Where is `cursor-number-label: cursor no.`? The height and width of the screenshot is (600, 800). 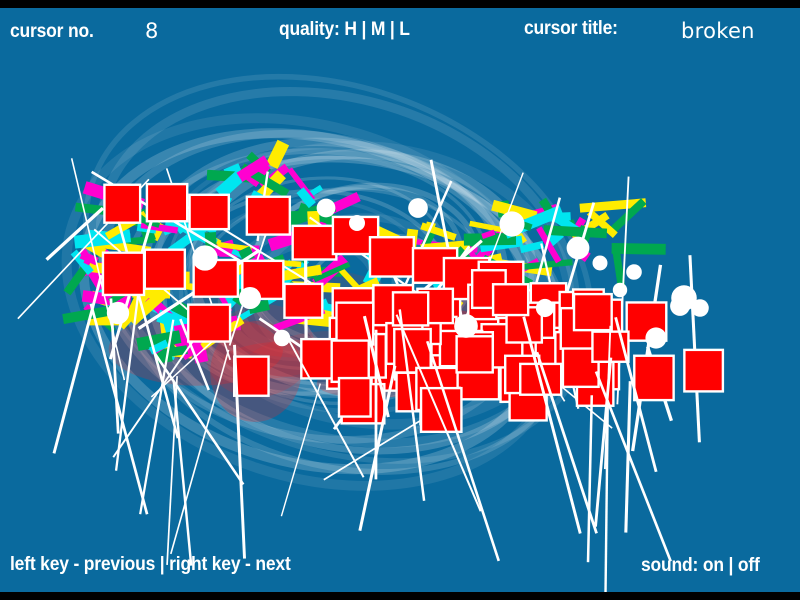 cursor-number-label: cursor no. is located at coordinates (52, 31).